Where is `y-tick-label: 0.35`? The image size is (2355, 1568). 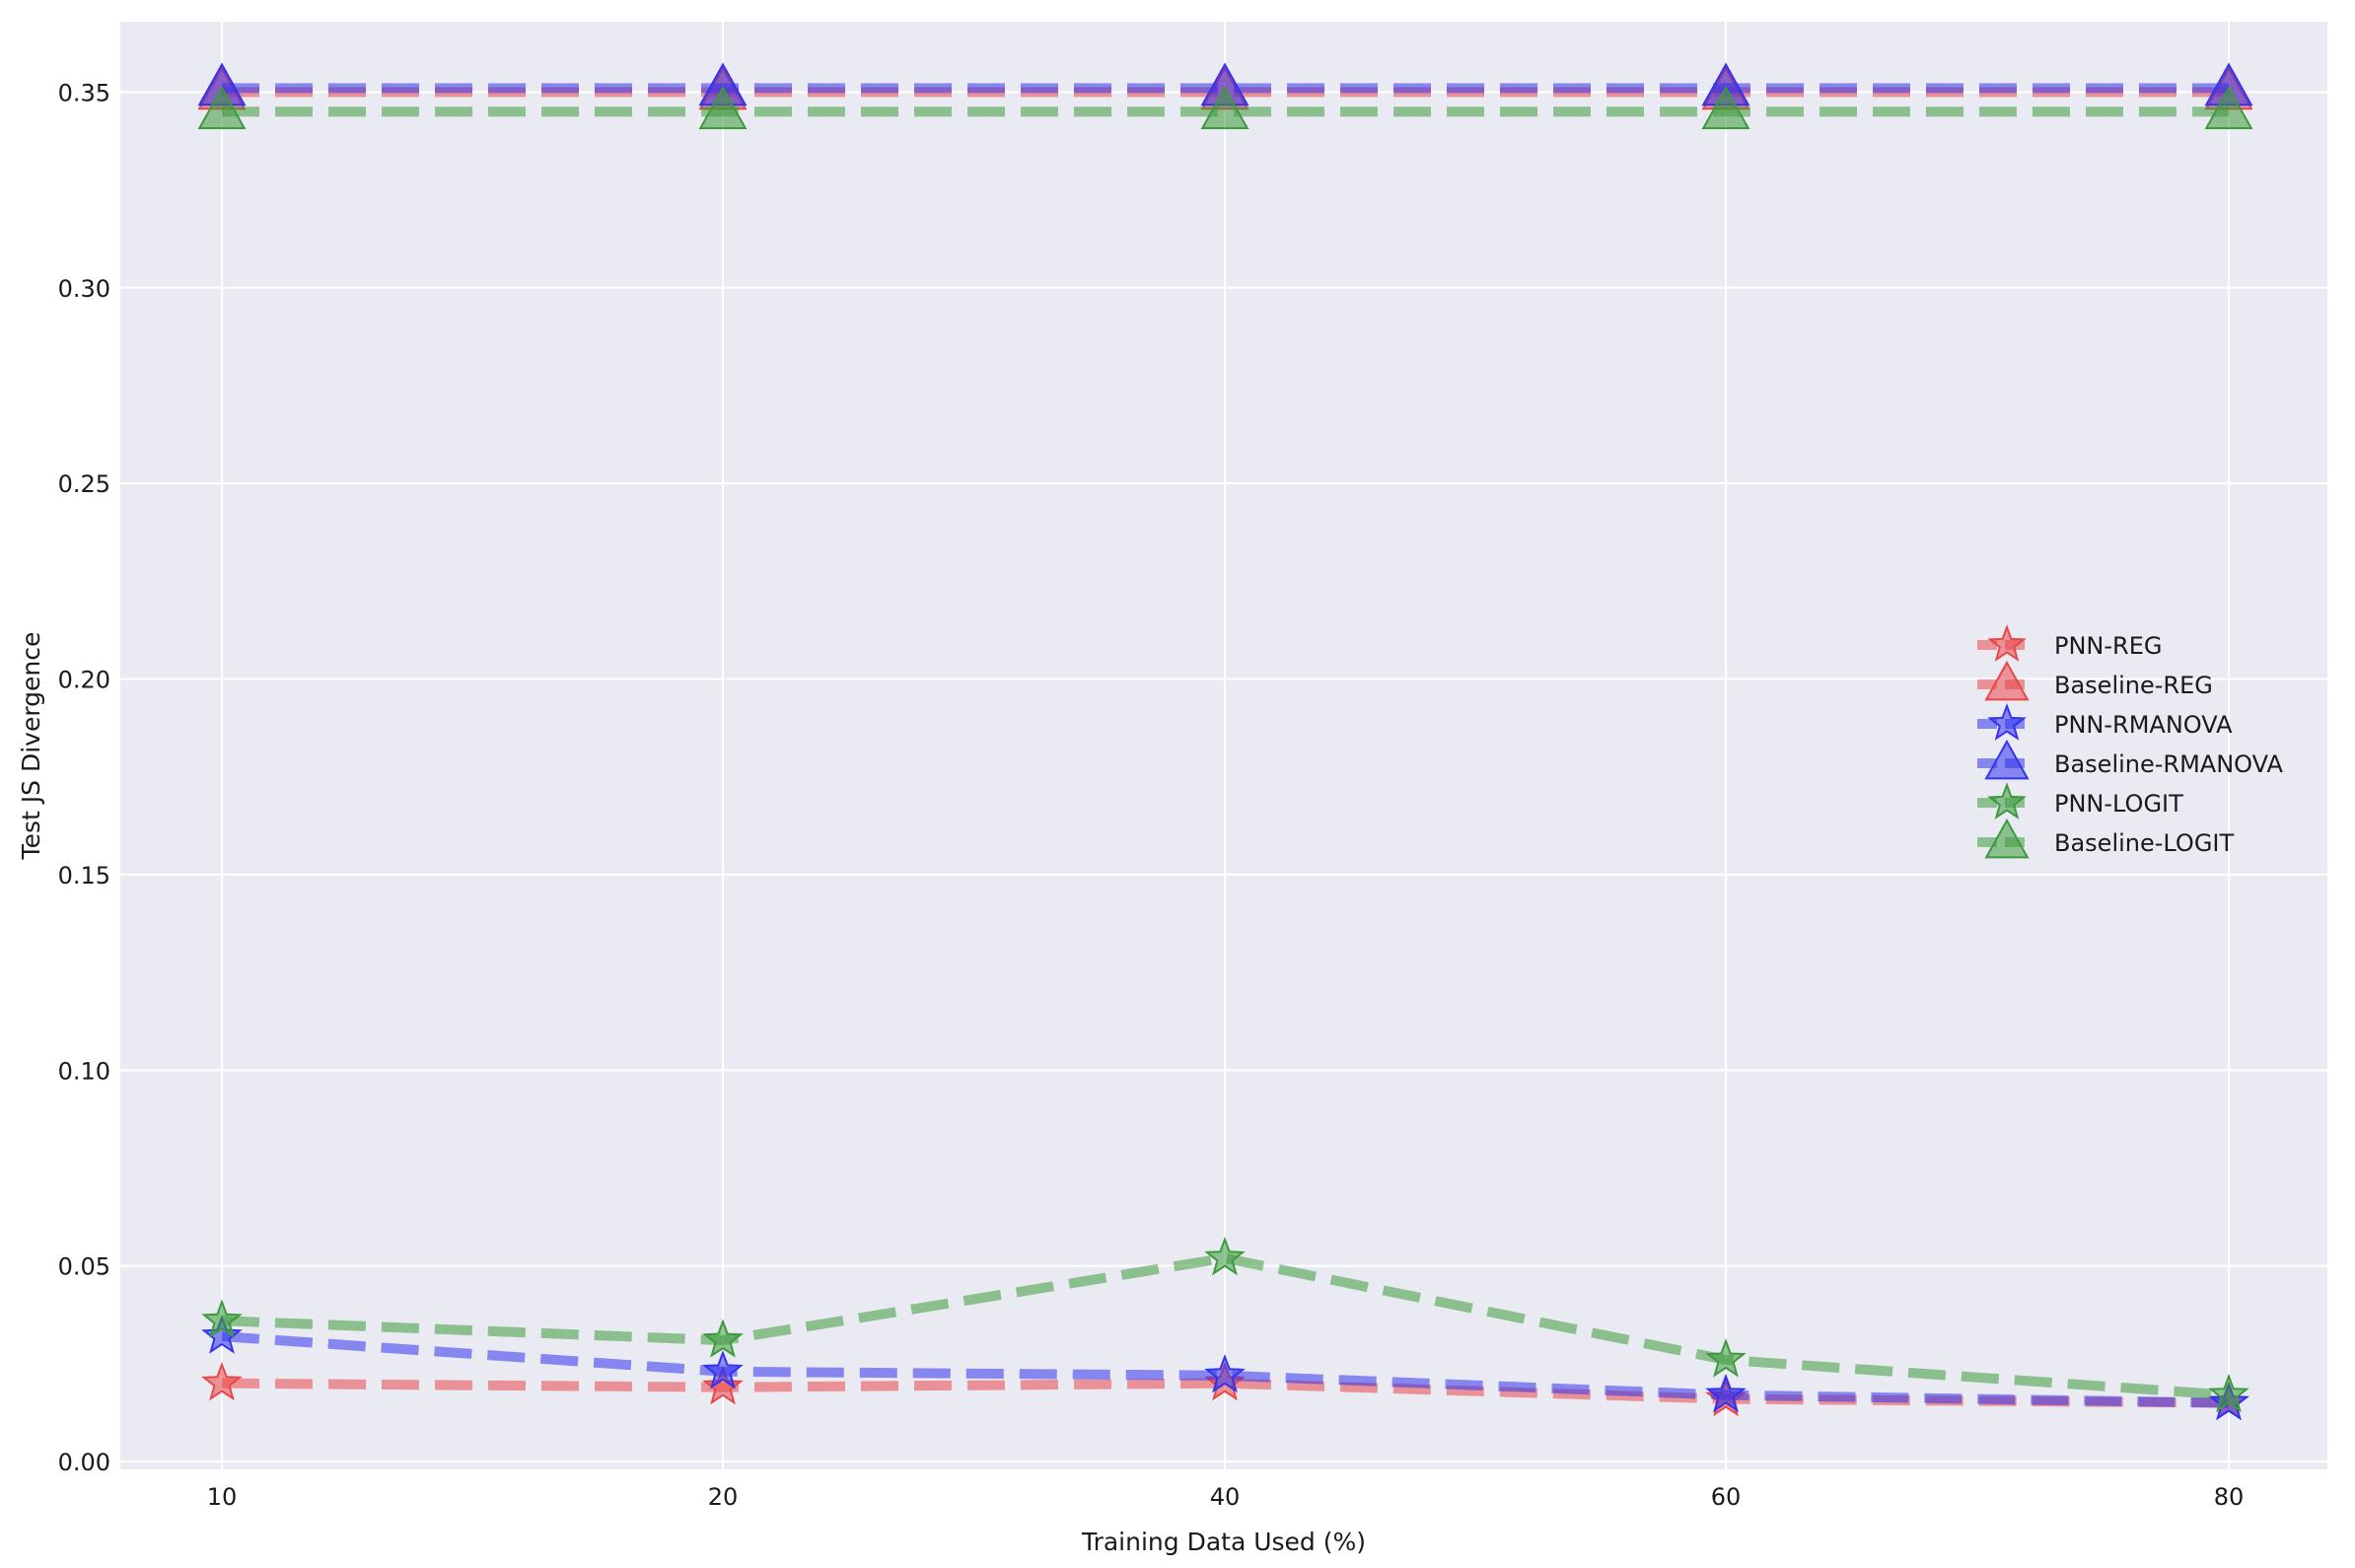 y-tick-label: 0.35 is located at coordinates (84, 93).